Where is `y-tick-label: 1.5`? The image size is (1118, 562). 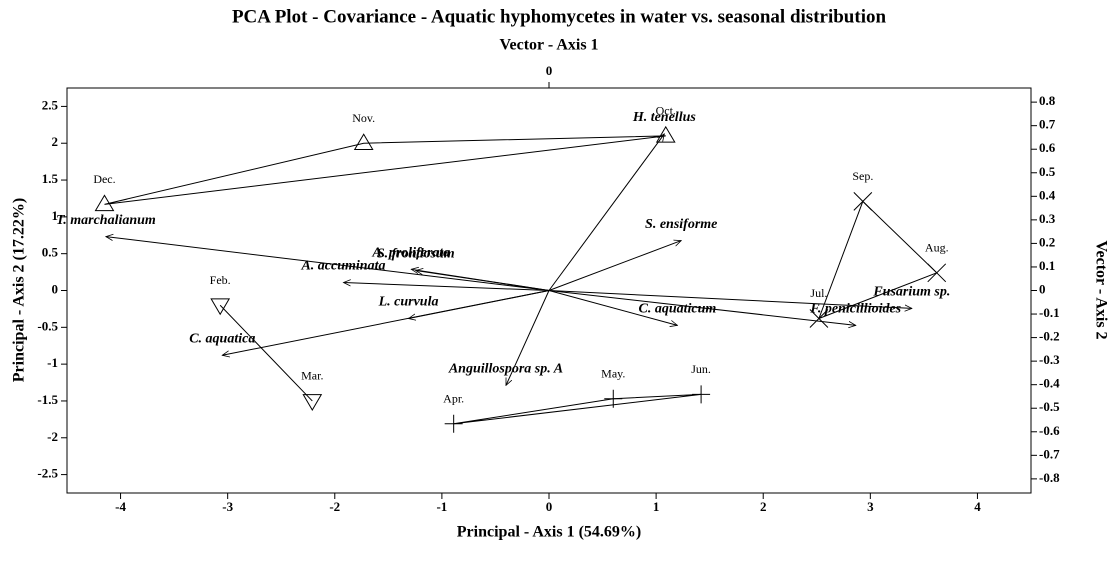
y-tick-label: 1.5 is located at coordinates (50, 178).